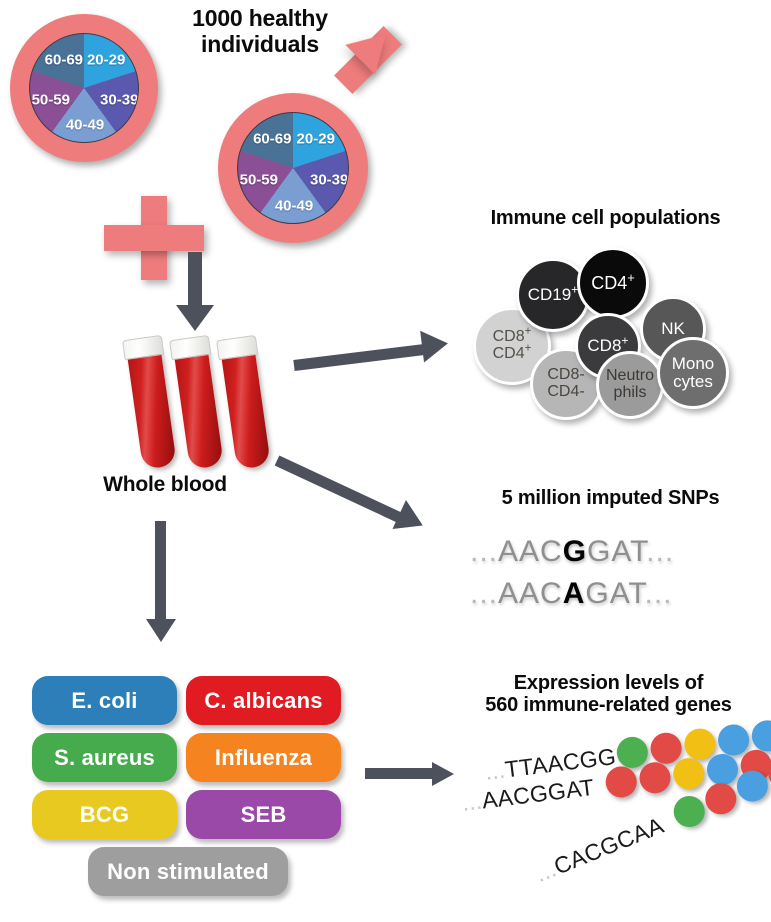 The width and height of the screenshot is (771, 922). What do you see at coordinates (528, 794) in the screenshot?
I see `rna-sequence-text: ...AACGGAT` at bounding box center [528, 794].